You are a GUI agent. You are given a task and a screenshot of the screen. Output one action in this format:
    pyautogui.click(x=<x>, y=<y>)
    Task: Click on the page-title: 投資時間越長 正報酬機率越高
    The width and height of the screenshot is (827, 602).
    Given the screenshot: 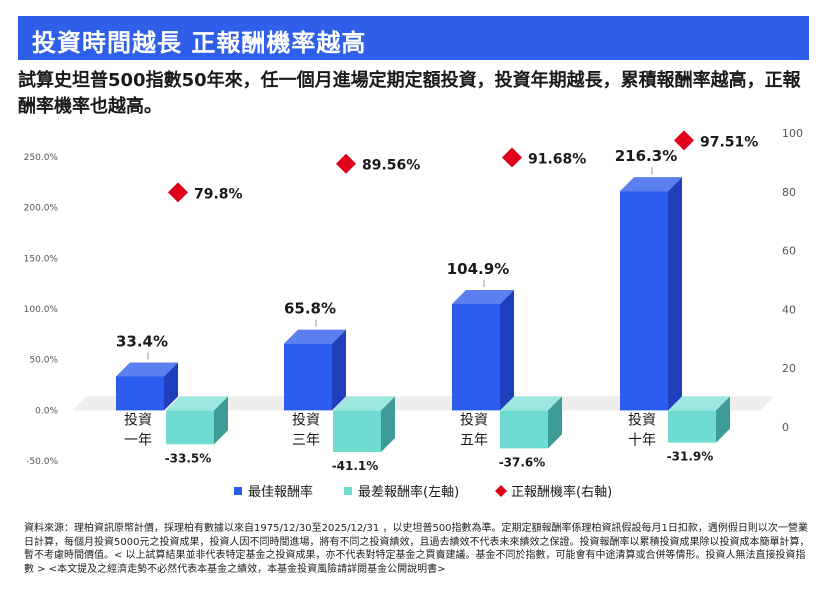 What is the action you would take?
    pyautogui.click(x=199, y=43)
    